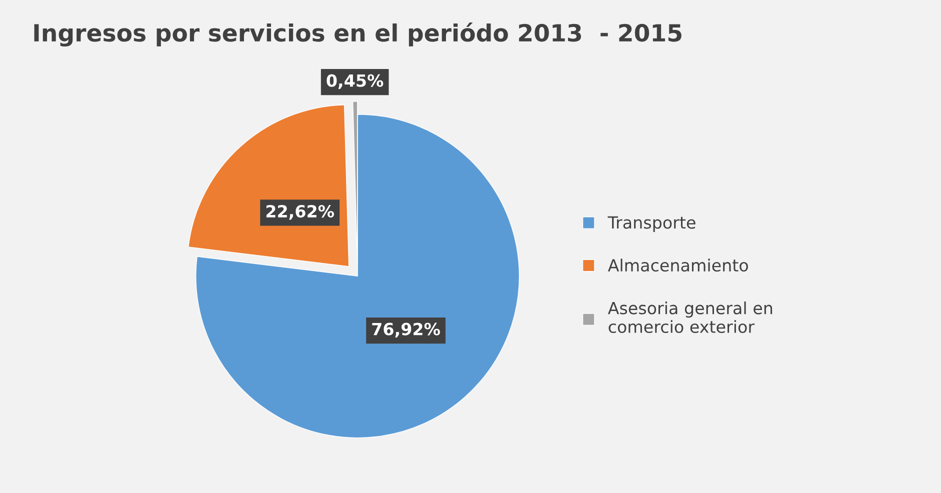 The height and width of the screenshot is (493, 941). What do you see at coordinates (358, 34) in the screenshot?
I see `chart-title: Ingresos por servicios en el periódo 2013 - 2015` at bounding box center [358, 34].